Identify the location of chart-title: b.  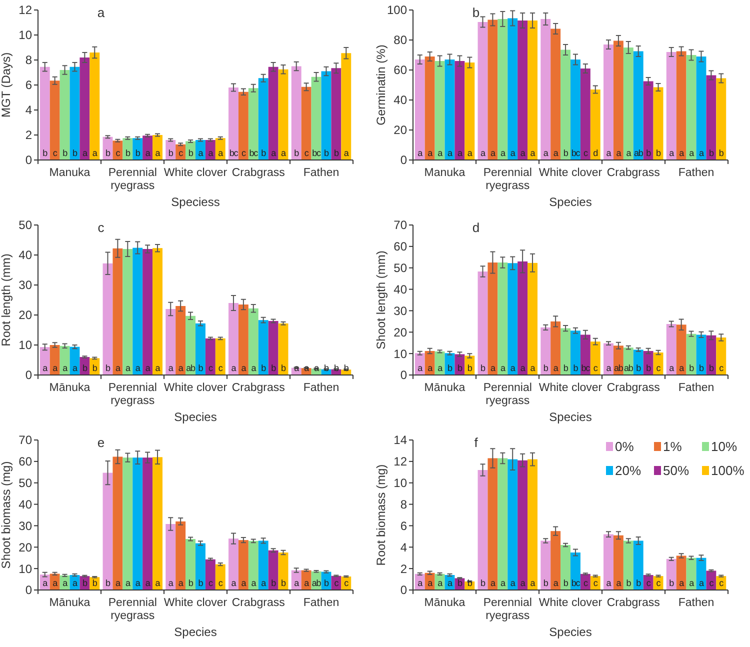
(476, 12).